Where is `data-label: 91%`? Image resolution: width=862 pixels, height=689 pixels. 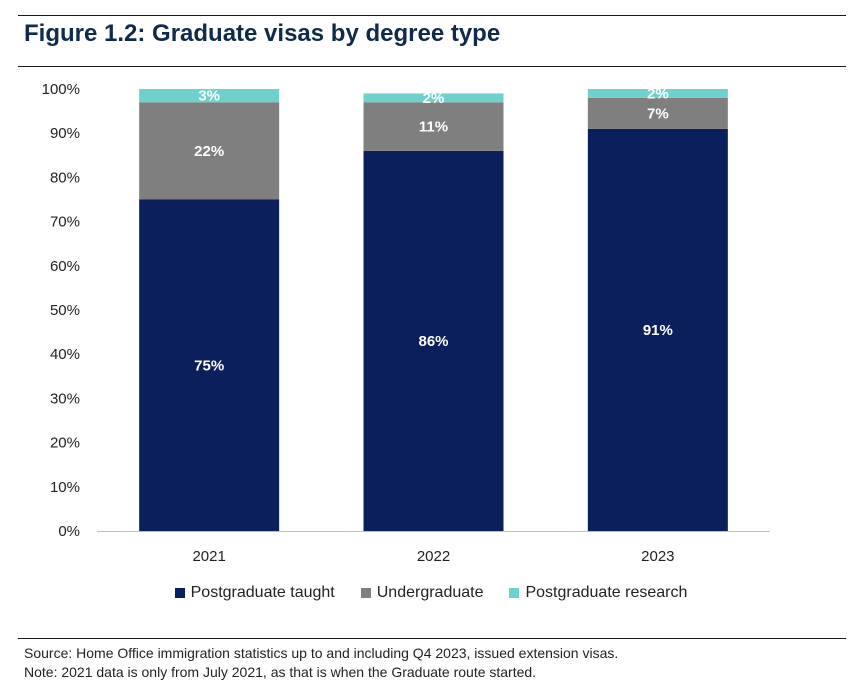 data-label: 91% is located at coordinates (658, 330).